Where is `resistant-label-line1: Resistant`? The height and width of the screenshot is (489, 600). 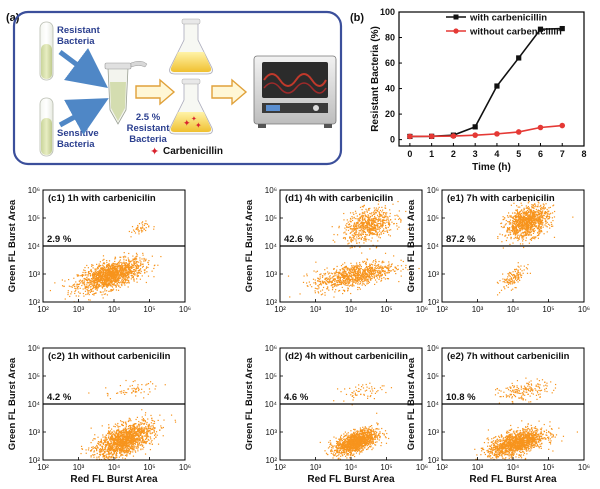
resistant-label-line1: Resistant is located at coordinates (79, 30).